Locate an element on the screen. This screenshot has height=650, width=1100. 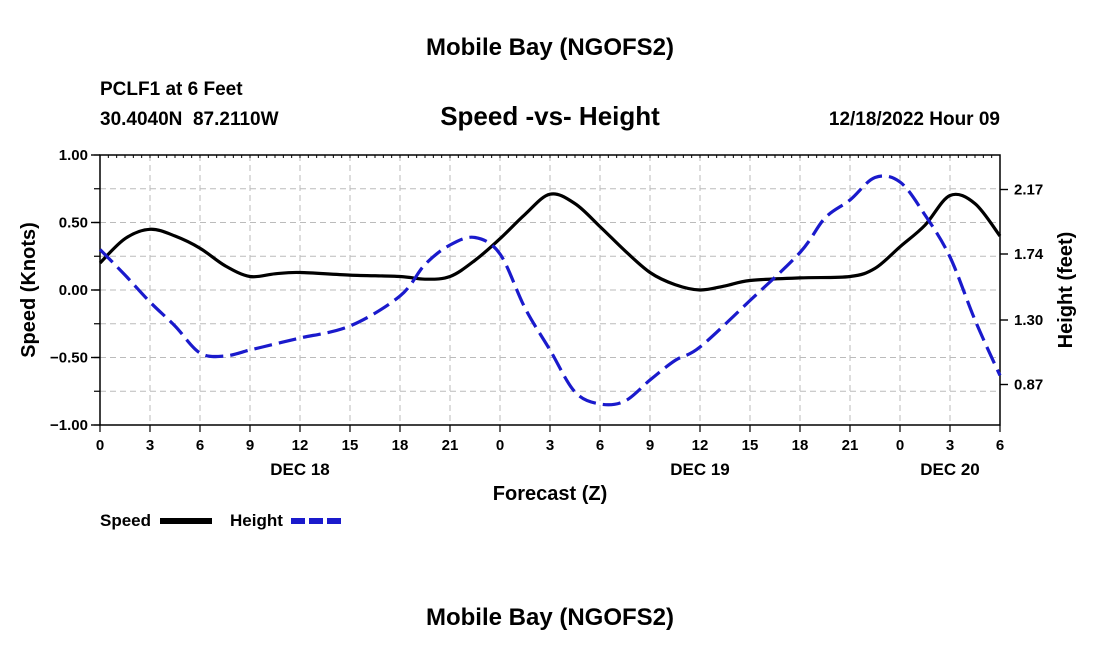
station-line-1: PCLF1 at 6 Feet is located at coordinates (171, 89).